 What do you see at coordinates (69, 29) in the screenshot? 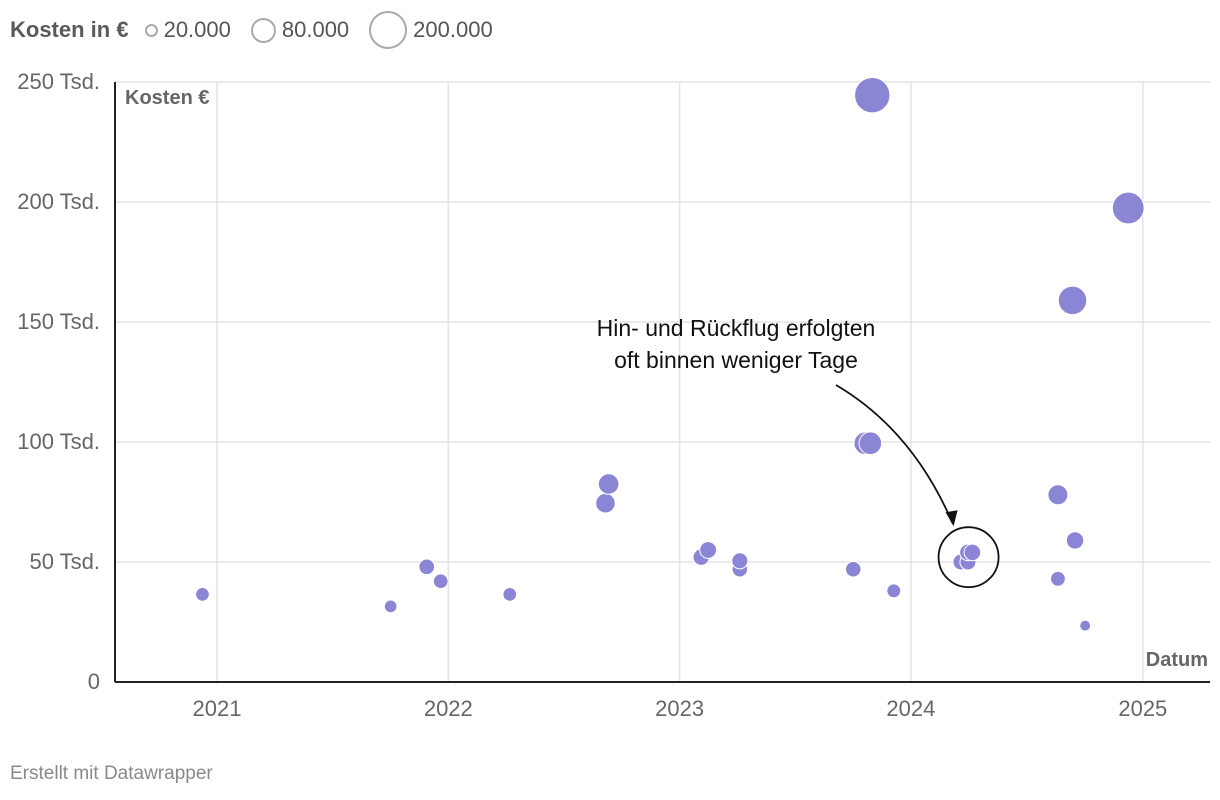
I see `legend-title: Kosten in €` at bounding box center [69, 29].